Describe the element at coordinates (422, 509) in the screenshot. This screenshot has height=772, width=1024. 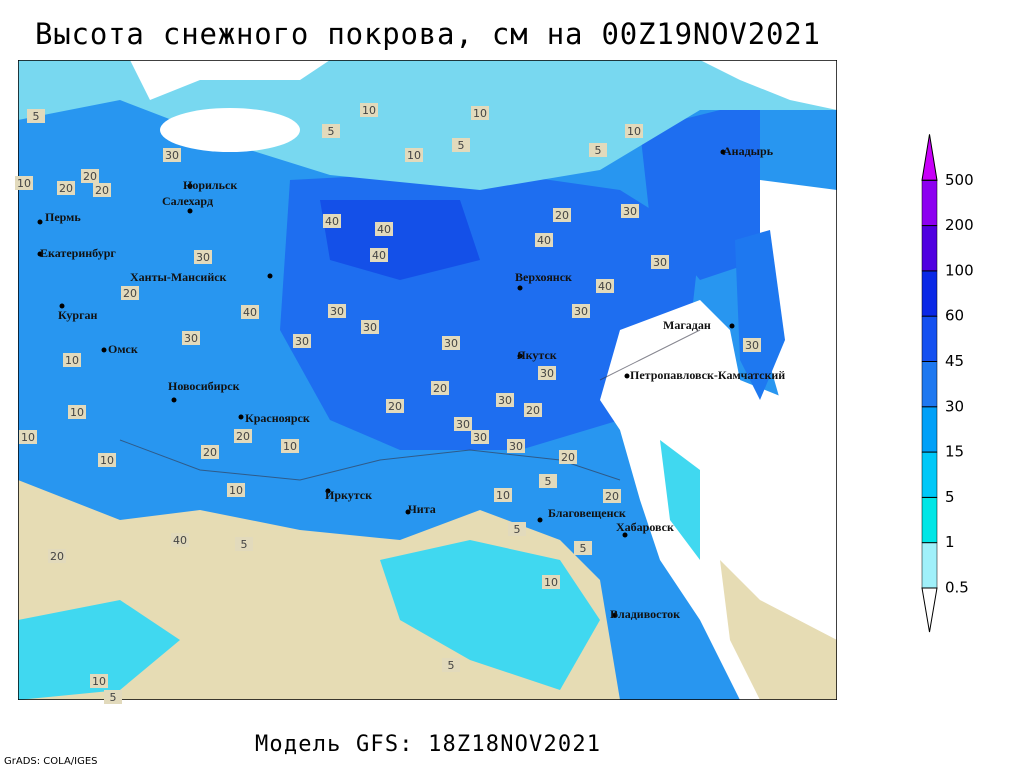
I see `city-label: Чита` at that location.